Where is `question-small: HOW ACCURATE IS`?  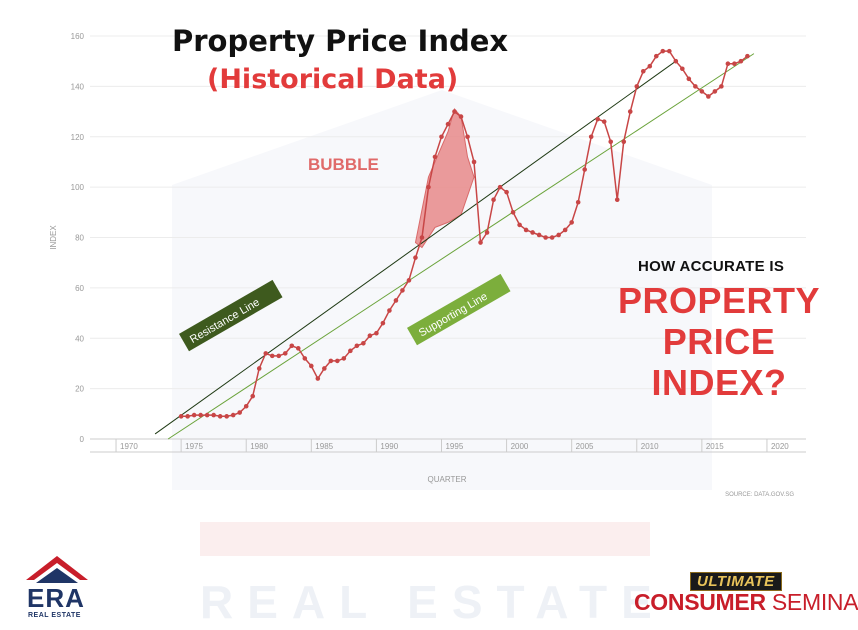
question-small: HOW ACCURATE IS is located at coordinates (711, 266).